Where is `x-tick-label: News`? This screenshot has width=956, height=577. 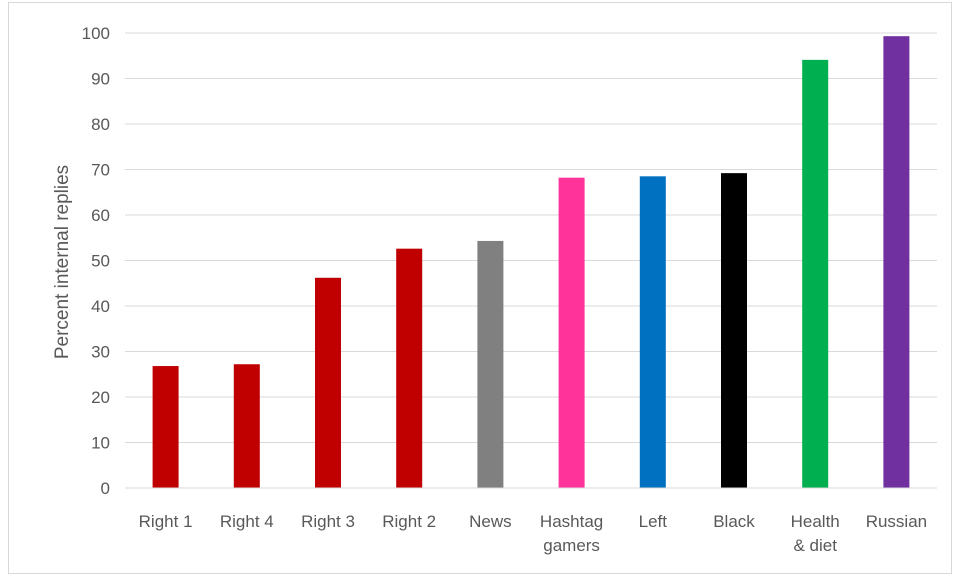 x-tick-label: News is located at coordinates (490, 521).